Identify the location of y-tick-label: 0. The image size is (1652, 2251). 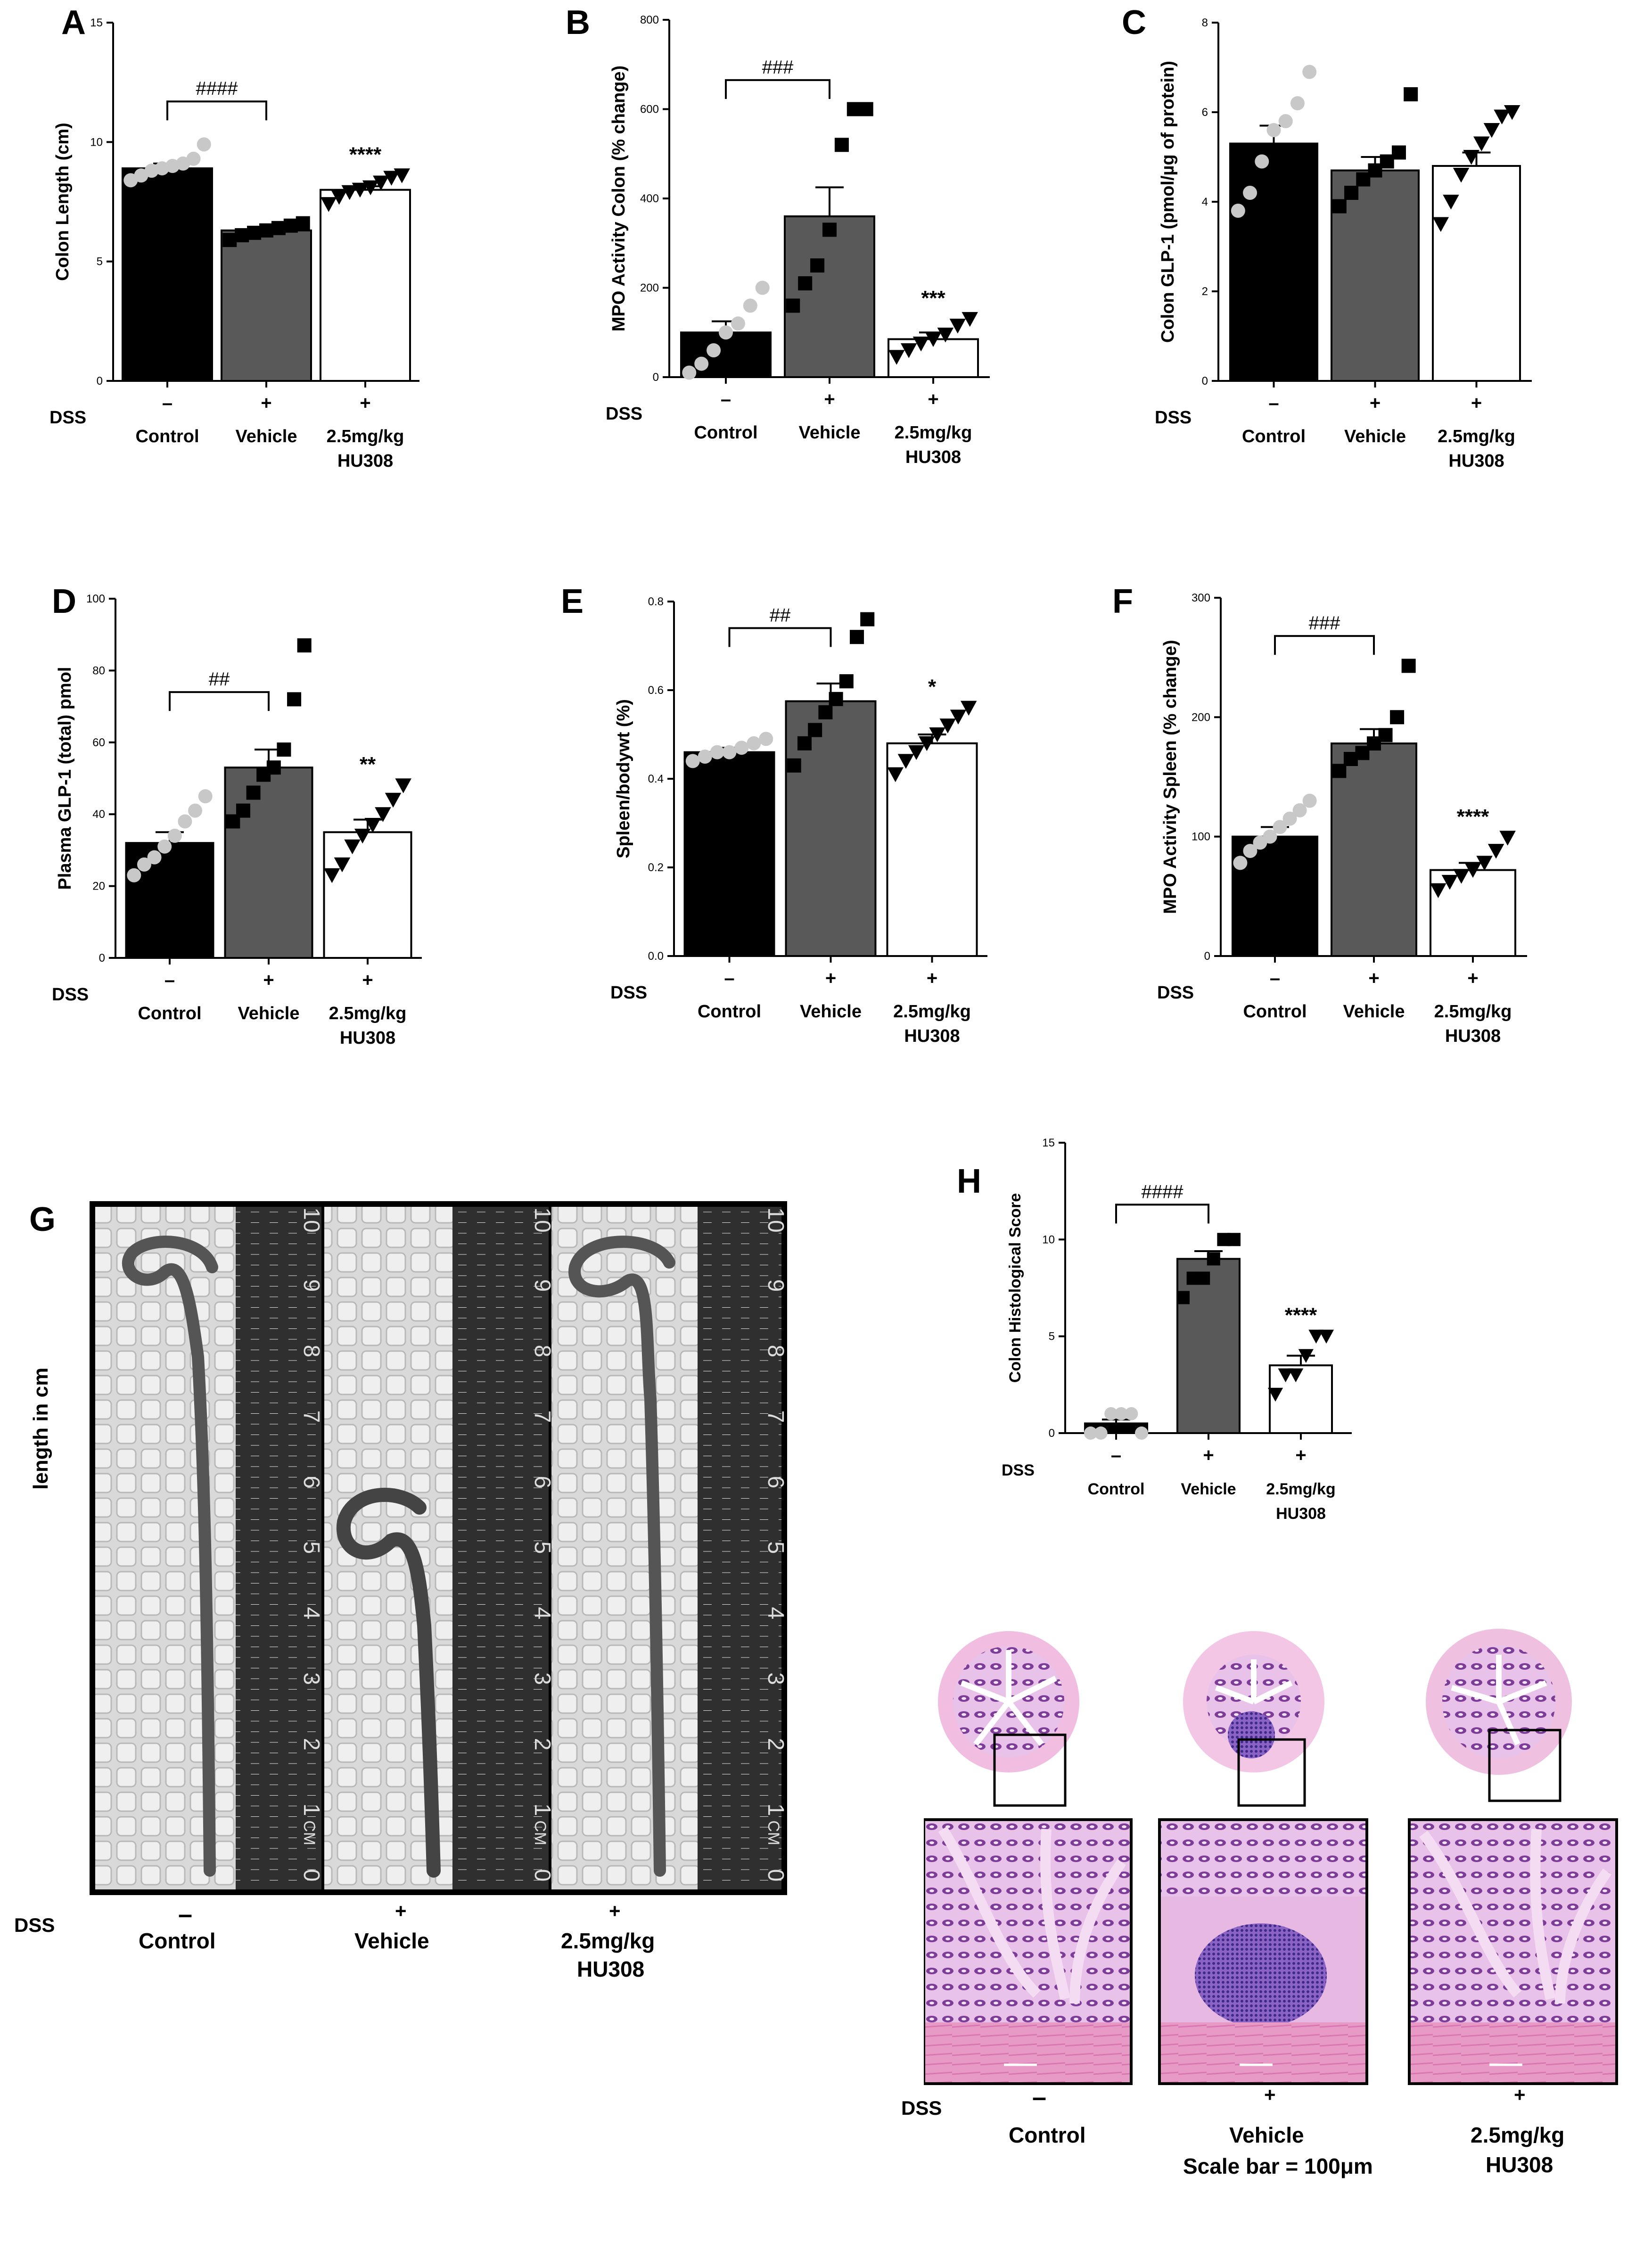
(1052, 1433).